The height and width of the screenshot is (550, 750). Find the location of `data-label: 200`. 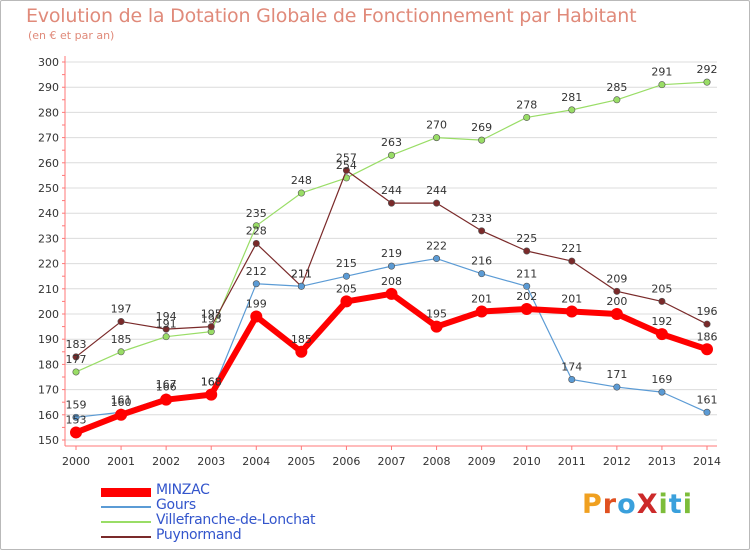

data-label: 200 is located at coordinates (616, 301).